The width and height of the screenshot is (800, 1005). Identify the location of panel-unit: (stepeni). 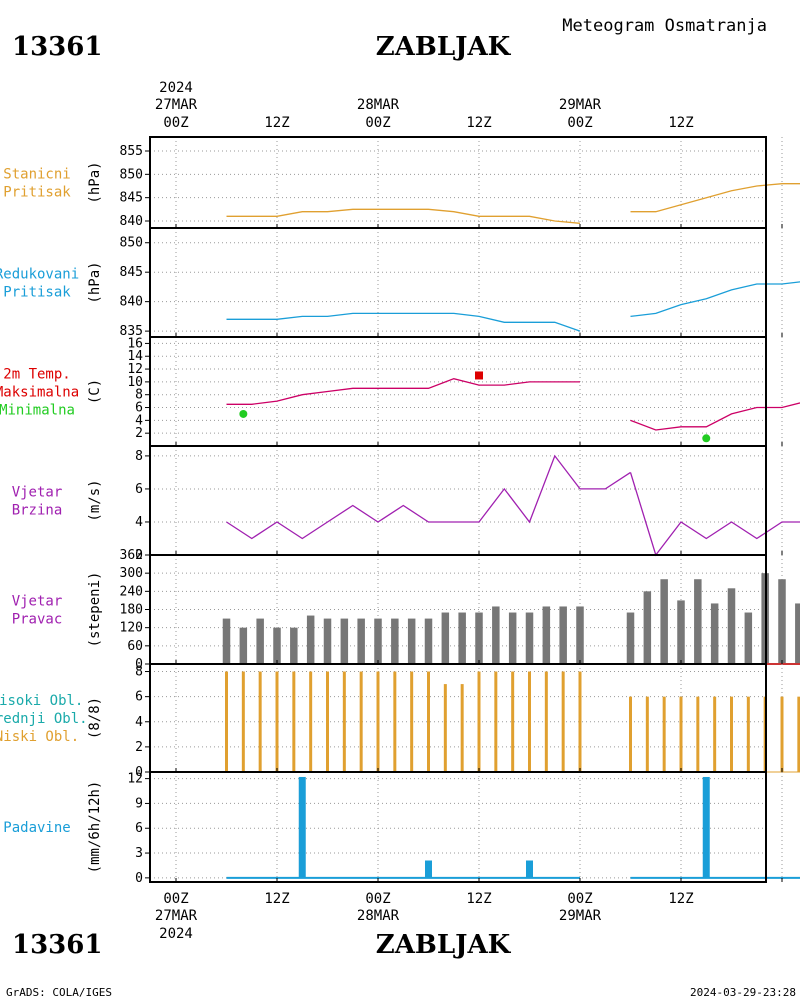
(95, 610).